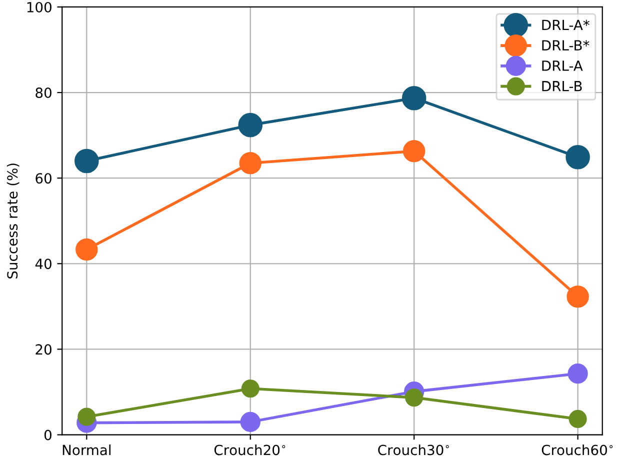 This screenshot has width=621, height=465. I want to click on y-tick-label: 20, so click(44, 349).